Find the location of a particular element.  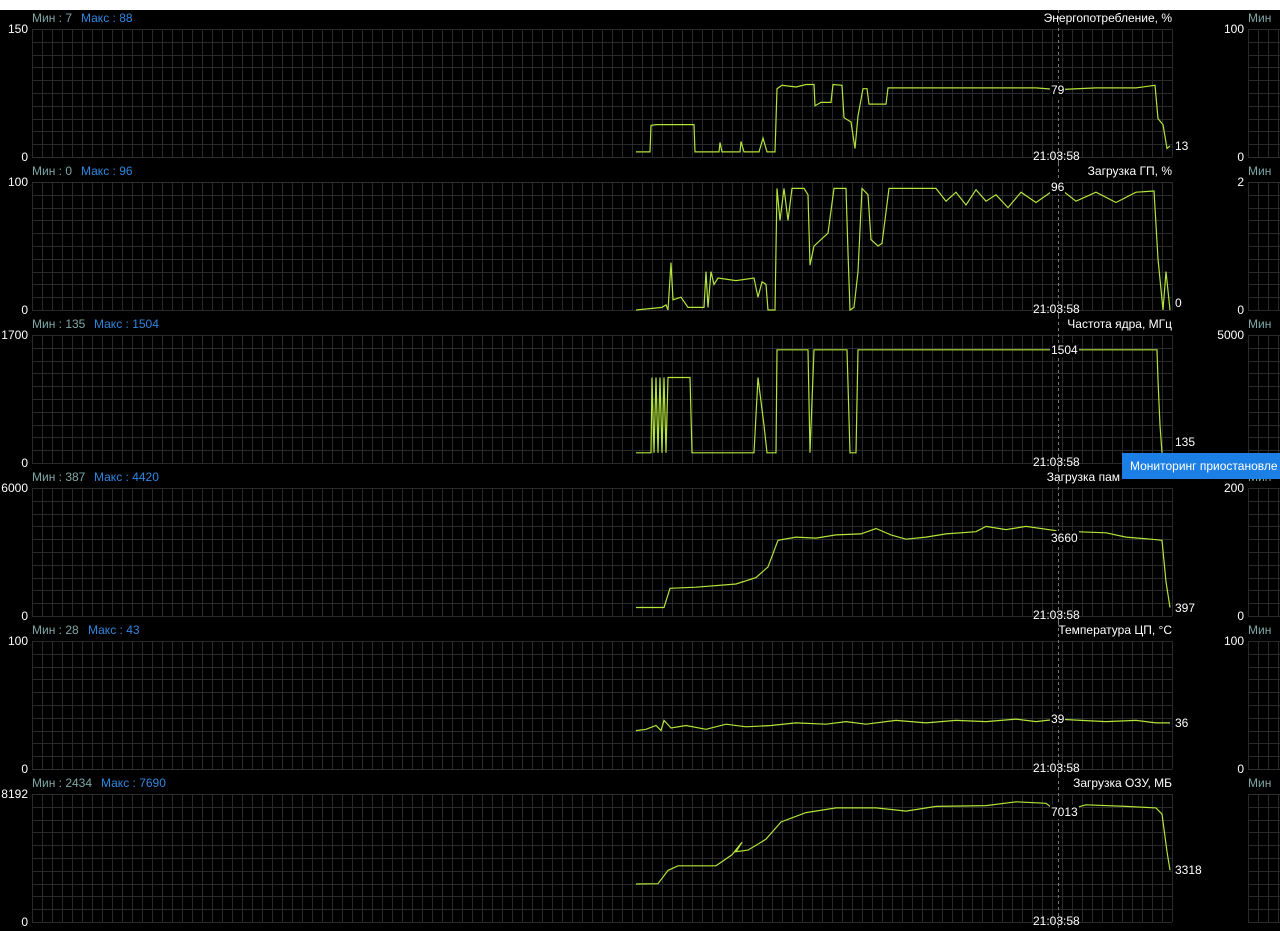

monitoring-paused-notification: Мониторинг приостановле is located at coordinates (1201, 466).